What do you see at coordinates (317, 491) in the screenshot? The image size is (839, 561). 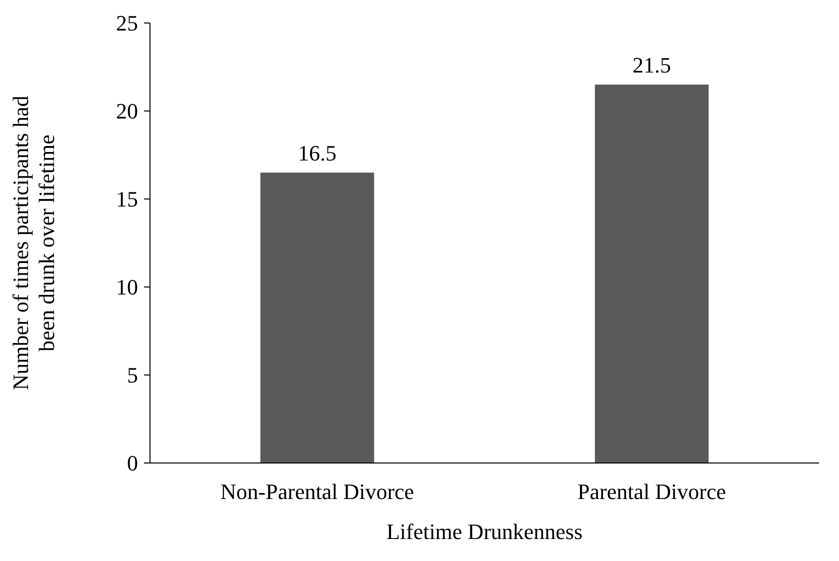 I see `x-tick-label: Non-Parental Divorce` at bounding box center [317, 491].